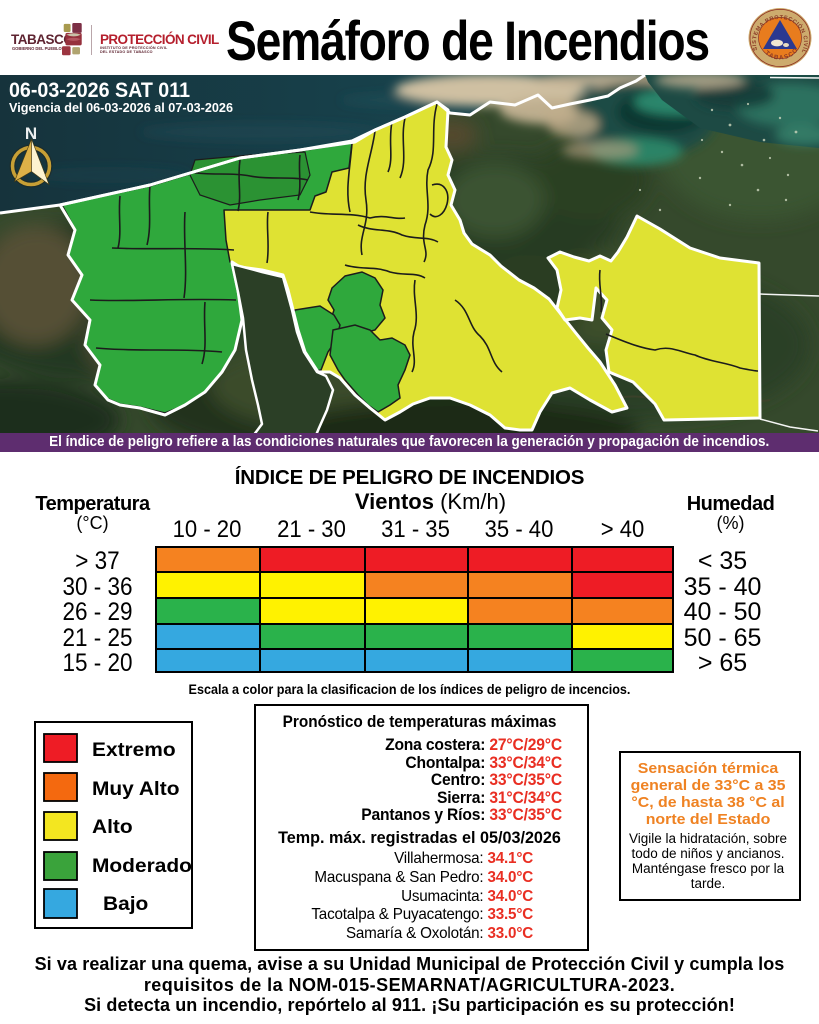 This screenshot has width=819, height=1024. I want to click on svg-text: N, so click(31, 133).